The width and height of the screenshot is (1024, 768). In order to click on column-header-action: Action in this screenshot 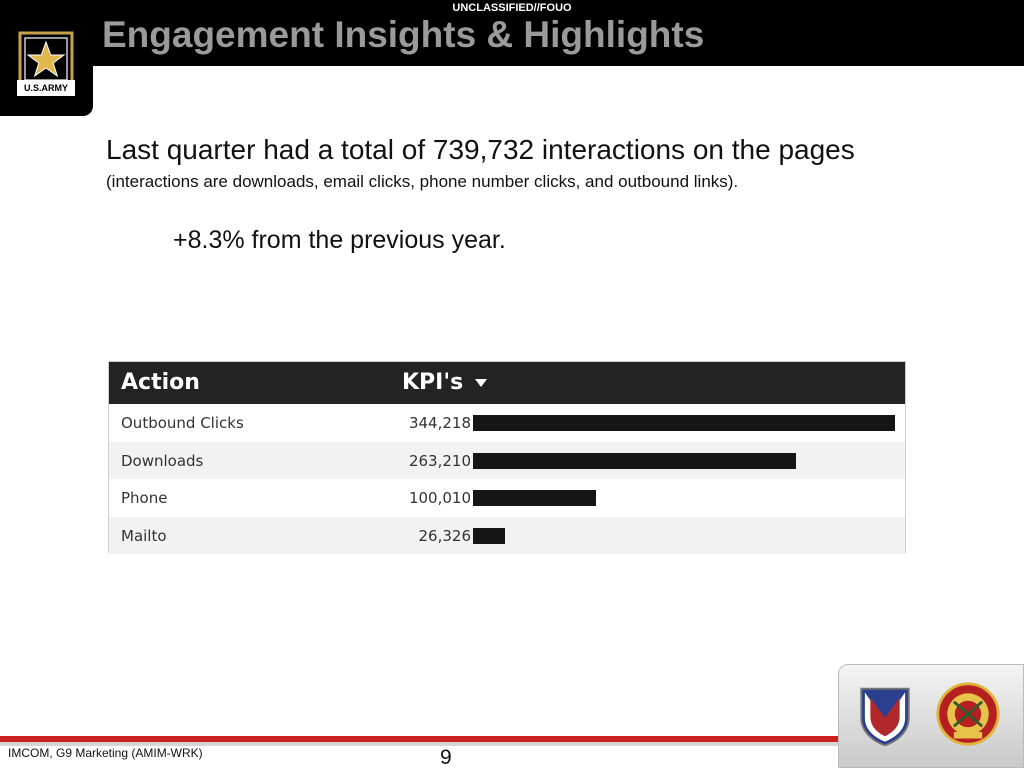, I will do `click(160, 382)`.